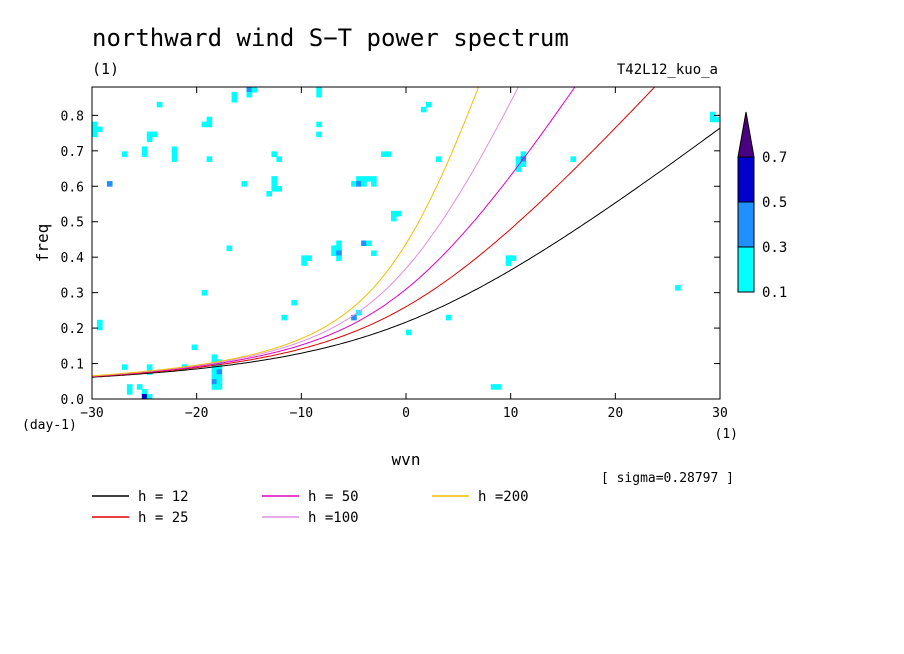 The height and width of the screenshot is (654, 904). Describe the element at coordinates (333, 518) in the screenshot. I see `legend-label-h100: h =100` at that location.